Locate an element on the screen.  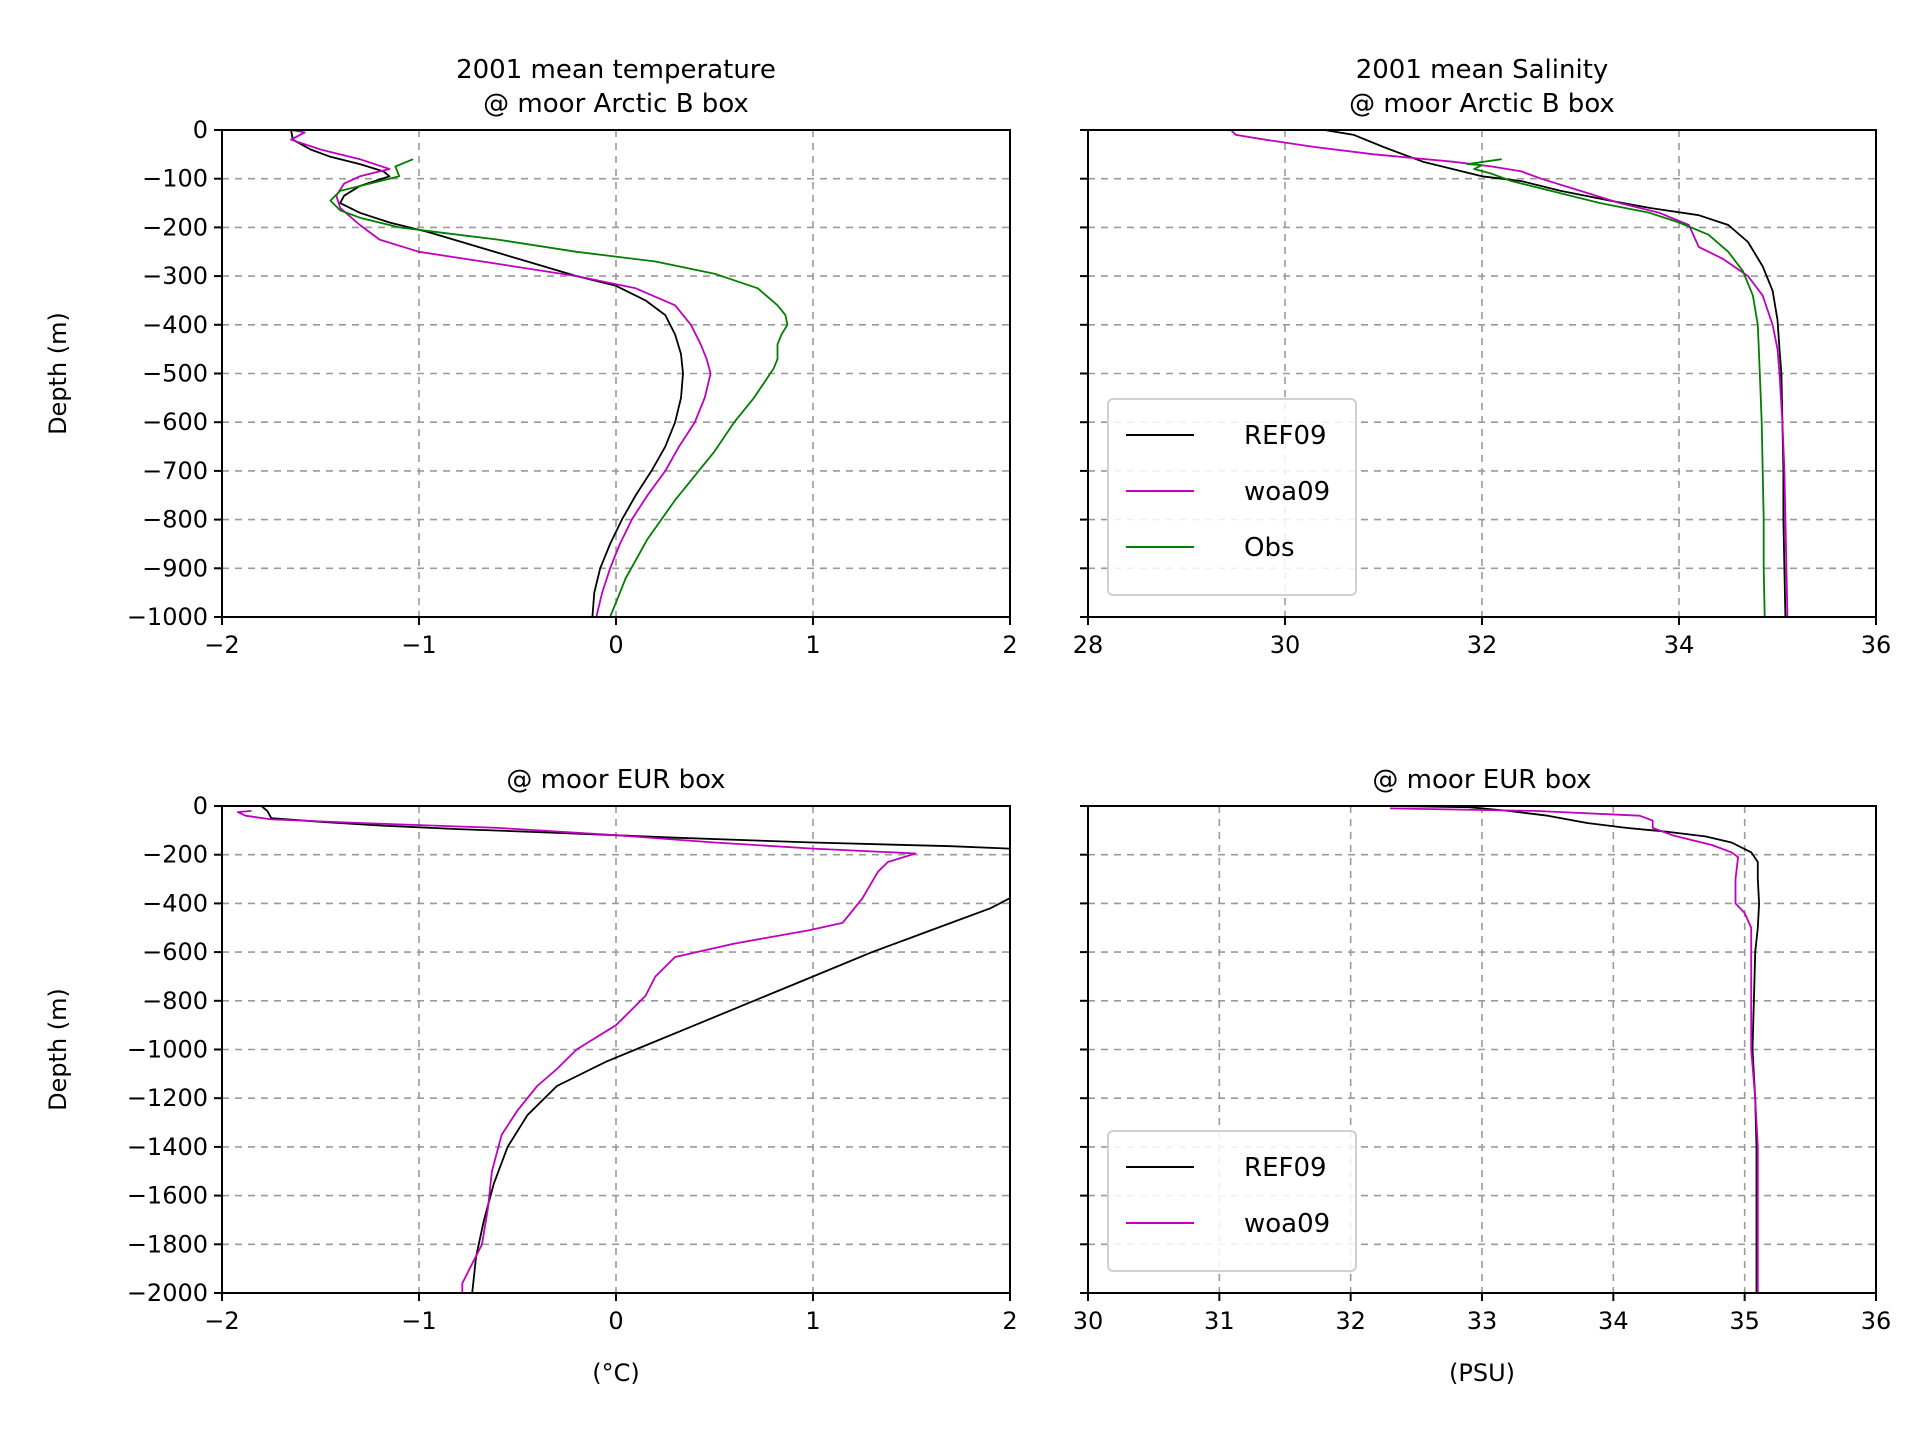
y-tick-label: −1200 is located at coordinates (167, 1098).